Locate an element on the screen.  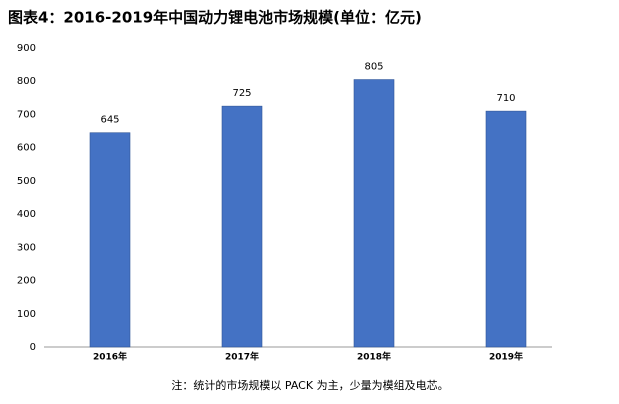
y-tick-label: 800 is located at coordinates (26, 81).